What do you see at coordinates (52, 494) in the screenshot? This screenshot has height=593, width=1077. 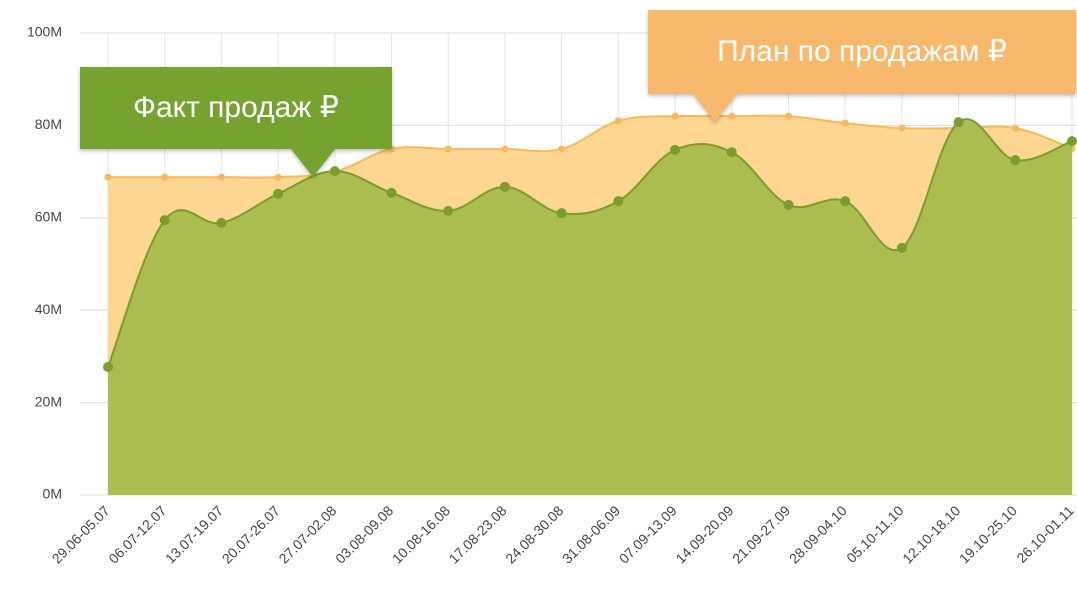 I see `y-tick-label: 0M` at bounding box center [52, 494].